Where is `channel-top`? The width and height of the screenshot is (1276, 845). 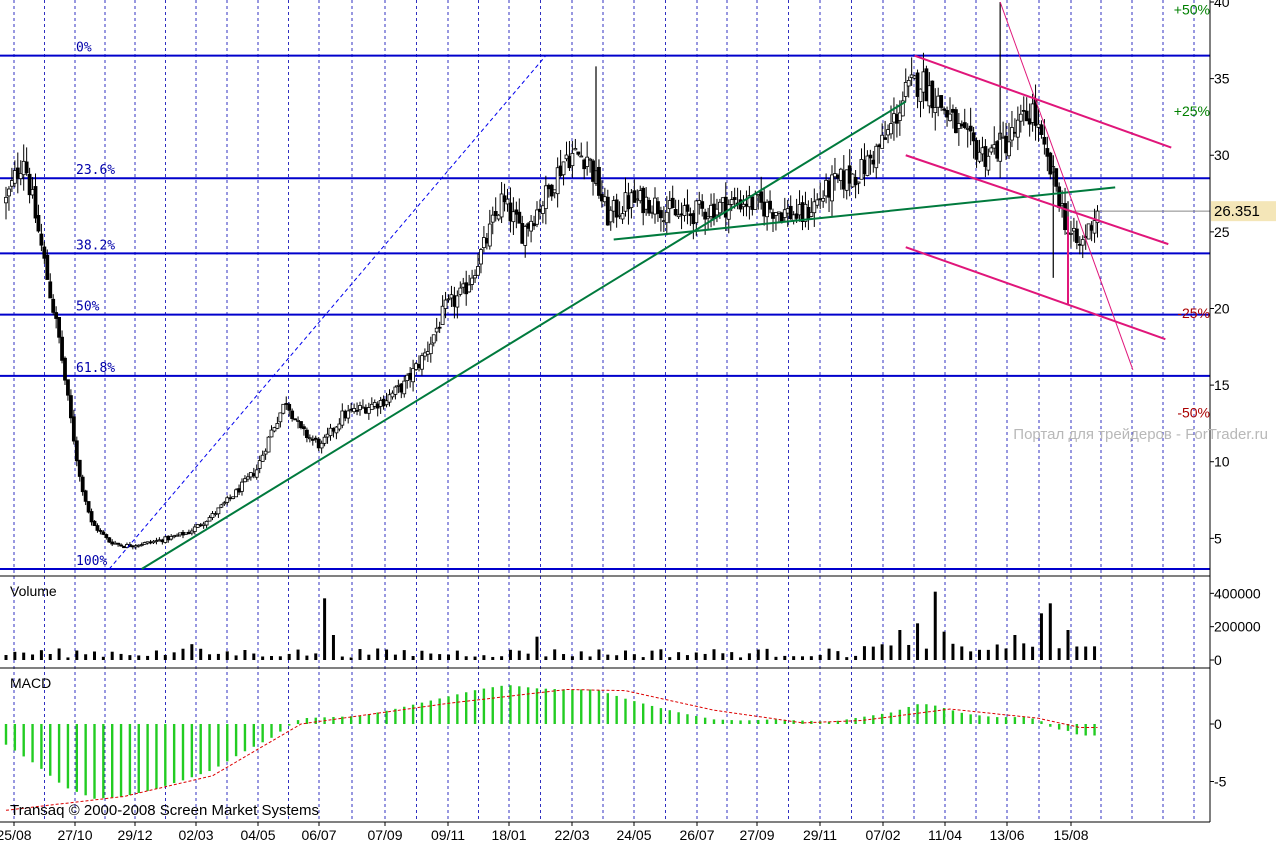
channel-top is located at coordinates (1043, 101).